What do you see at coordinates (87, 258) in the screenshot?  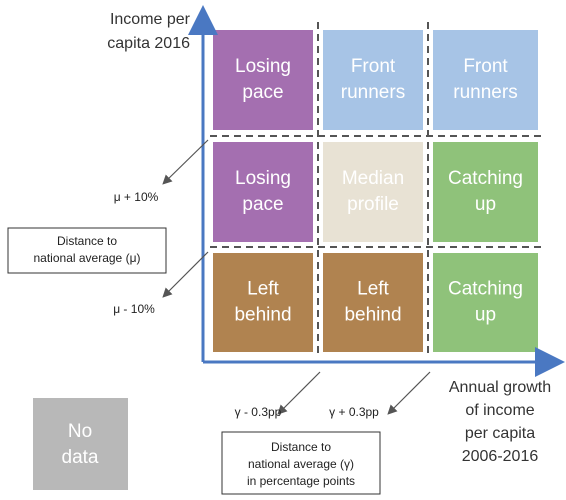 I see `note-text: national average (μ)` at bounding box center [87, 258].